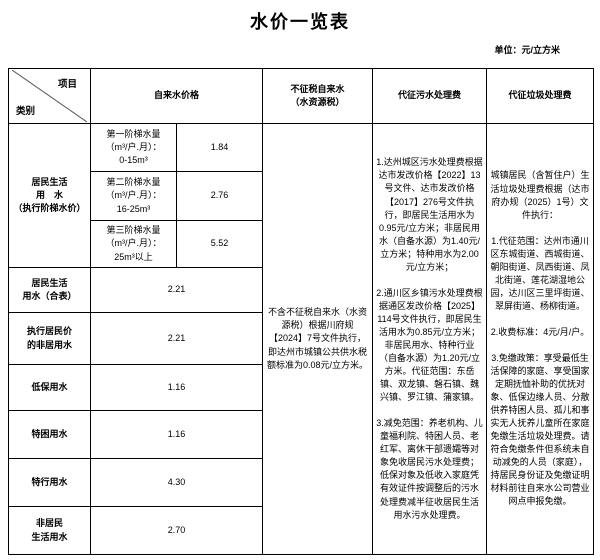 Image resolution: width=600 pixels, height=560 pixels. I want to click on tier1-price: 1.84, so click(219, 147).